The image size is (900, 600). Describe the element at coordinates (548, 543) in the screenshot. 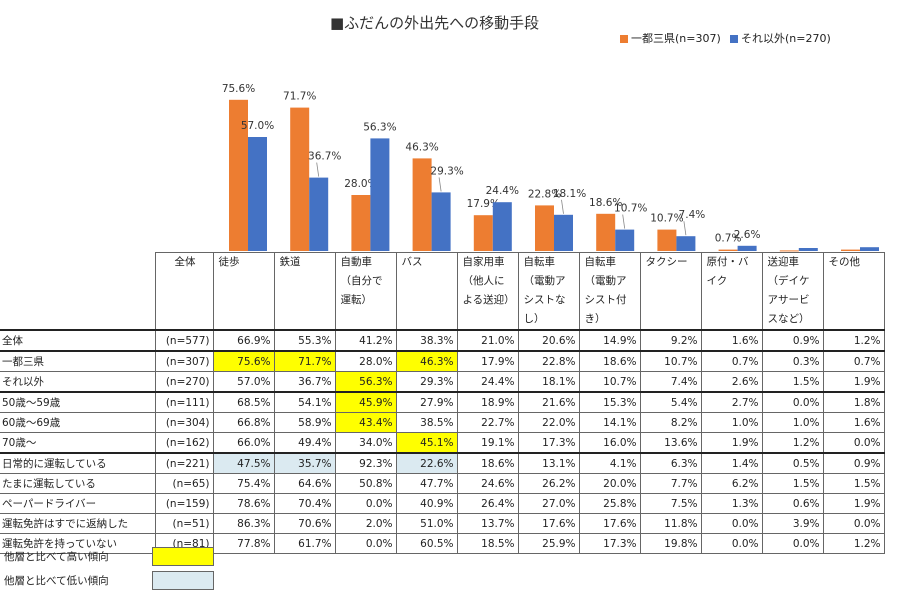

I see `table-cell: 25.9%` at that location.